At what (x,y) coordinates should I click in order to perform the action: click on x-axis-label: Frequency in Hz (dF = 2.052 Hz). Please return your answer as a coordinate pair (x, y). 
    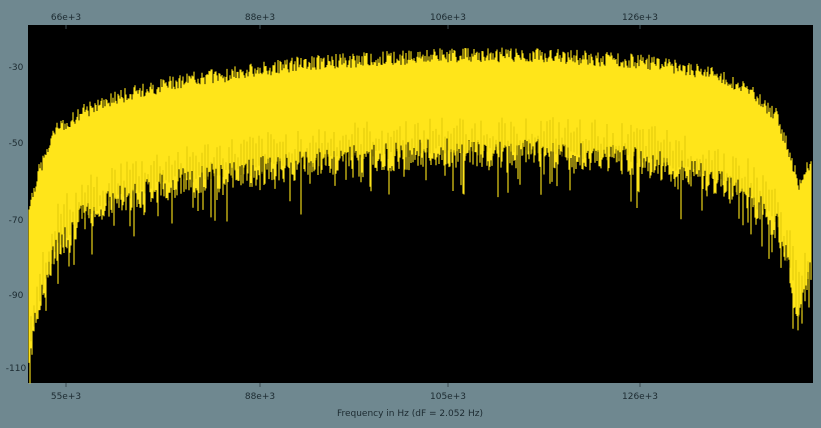
    Looking at the image, I should click on (410, 414).